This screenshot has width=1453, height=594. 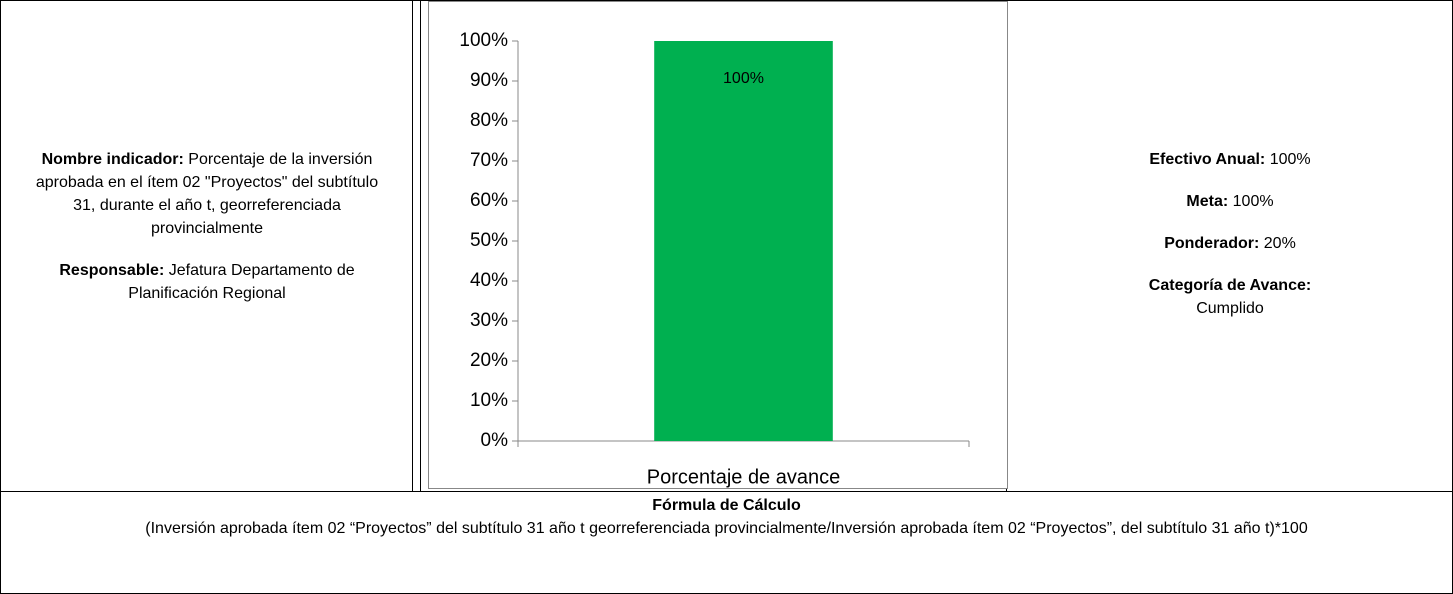 What do you see at coordinates (489, 200) in the screenshot?
I see `y-tick-label: 60%` at bounding box center [489, 200].